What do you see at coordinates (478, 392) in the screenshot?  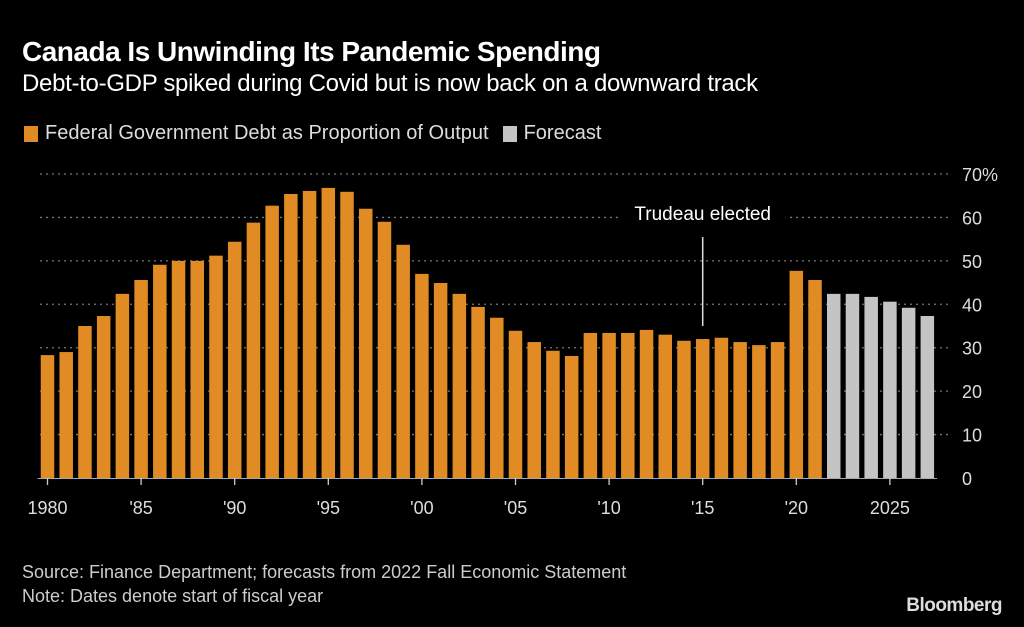 I see `bar-actual-2003` at bounding box center [478, 392].